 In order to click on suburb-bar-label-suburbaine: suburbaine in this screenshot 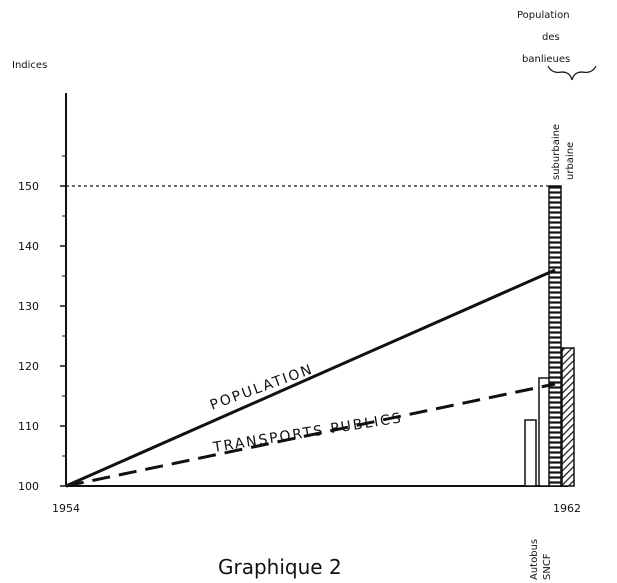, I will do `click(556, 152)`.